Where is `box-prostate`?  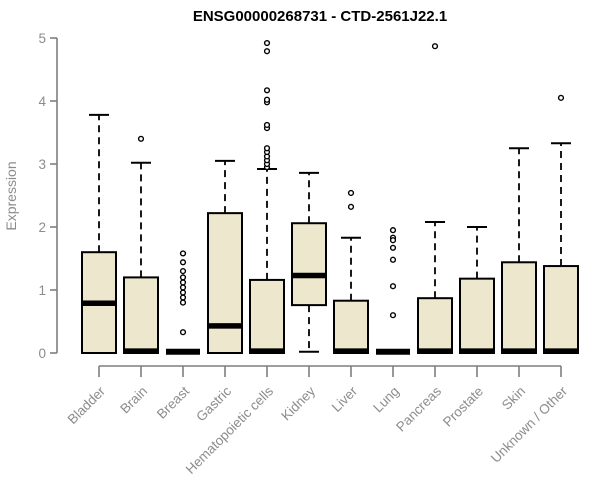 box-prostate is located at coordinates (477, 315).